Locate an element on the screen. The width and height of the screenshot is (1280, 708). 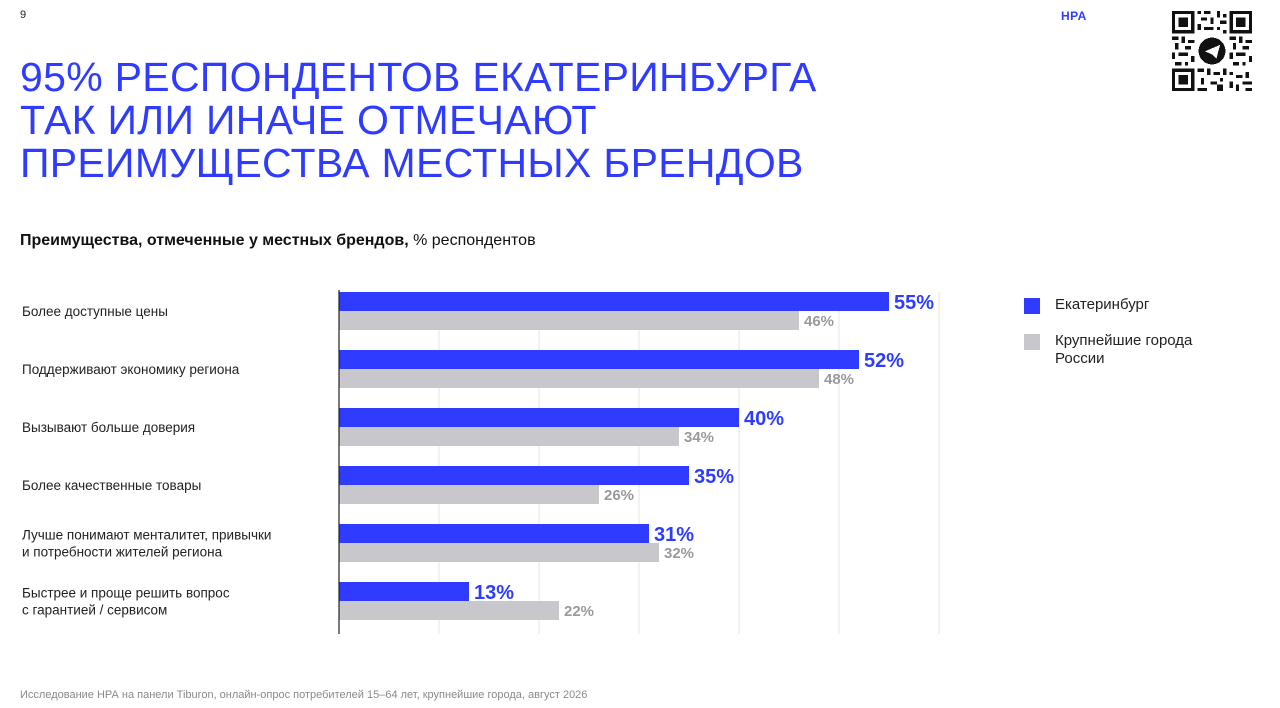
value-label-russia: 32% is located at coordinates (679, 553).